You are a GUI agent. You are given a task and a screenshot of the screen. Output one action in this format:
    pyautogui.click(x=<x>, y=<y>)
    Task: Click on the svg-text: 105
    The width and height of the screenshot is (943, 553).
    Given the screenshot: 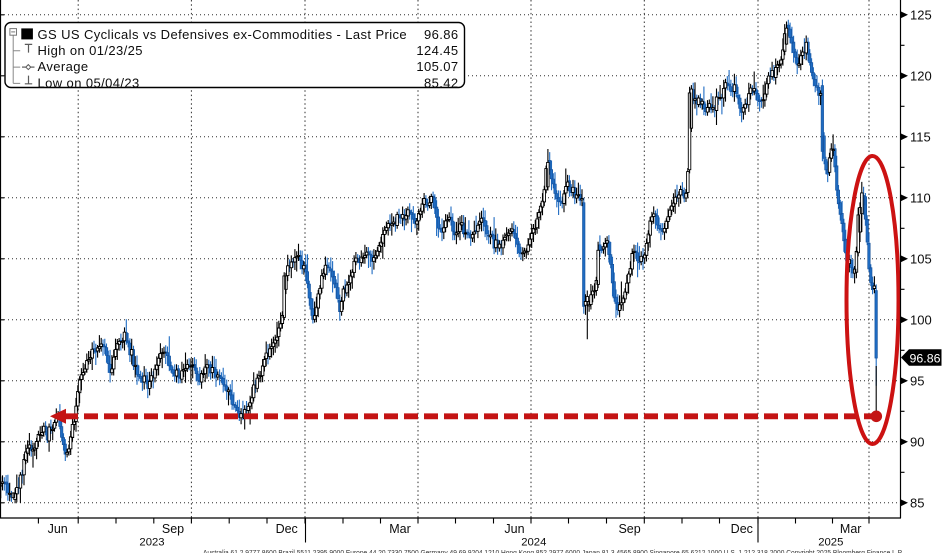 What is the action you would take?
    pyautogui.click(x=921, y=258)
    